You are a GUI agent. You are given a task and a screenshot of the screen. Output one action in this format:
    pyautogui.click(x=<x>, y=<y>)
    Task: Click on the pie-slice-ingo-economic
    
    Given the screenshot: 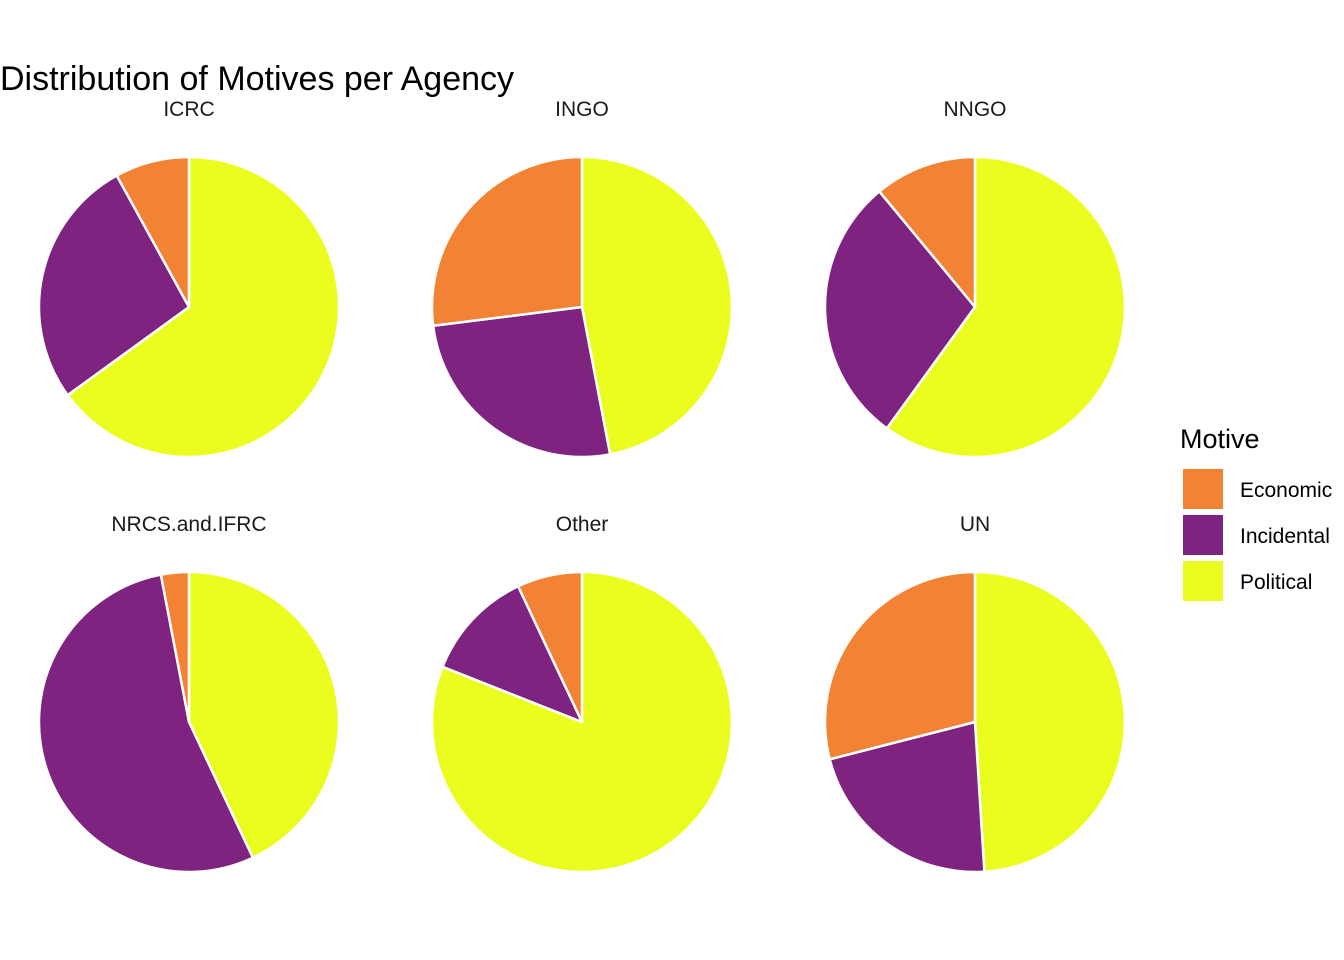 What is the action you would take?
    pyautogui.click(x=507, y=241)
    